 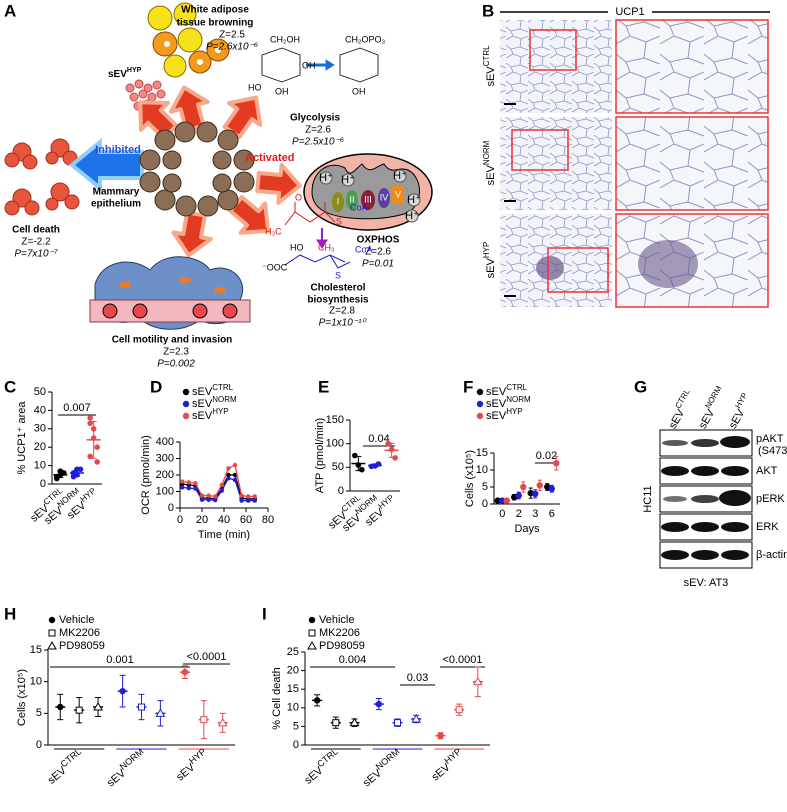 I want to click on x-axis-label: Time (min), so click(x=224, y=535).